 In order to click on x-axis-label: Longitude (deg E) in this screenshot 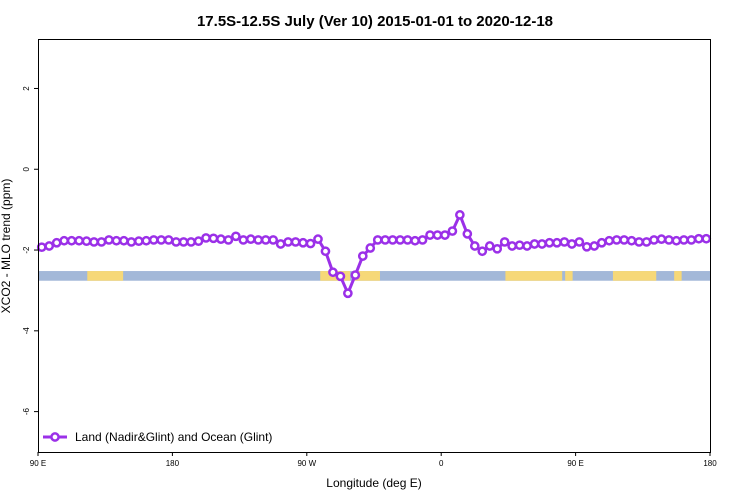, I will do `click(373, 483)`.